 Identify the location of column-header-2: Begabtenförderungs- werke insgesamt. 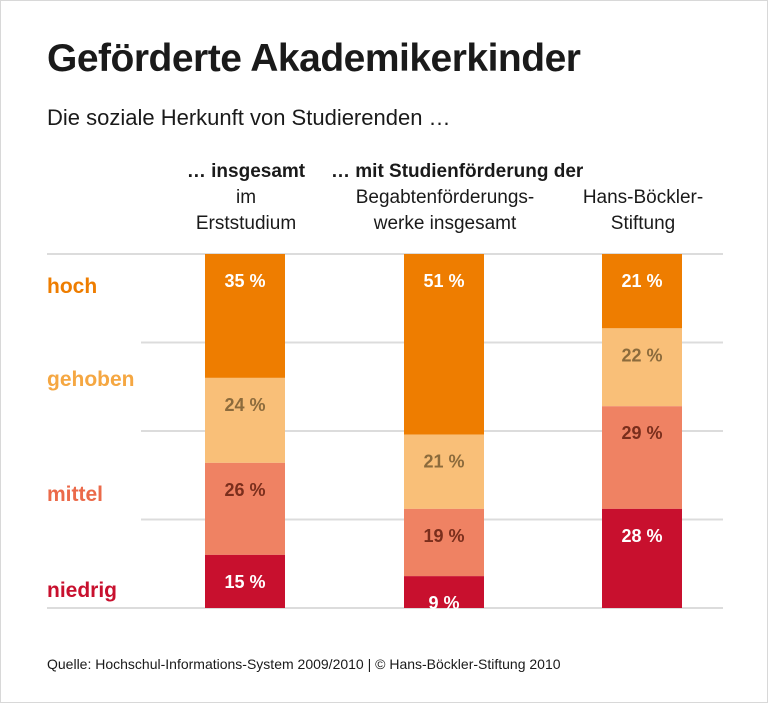
(445, 211).